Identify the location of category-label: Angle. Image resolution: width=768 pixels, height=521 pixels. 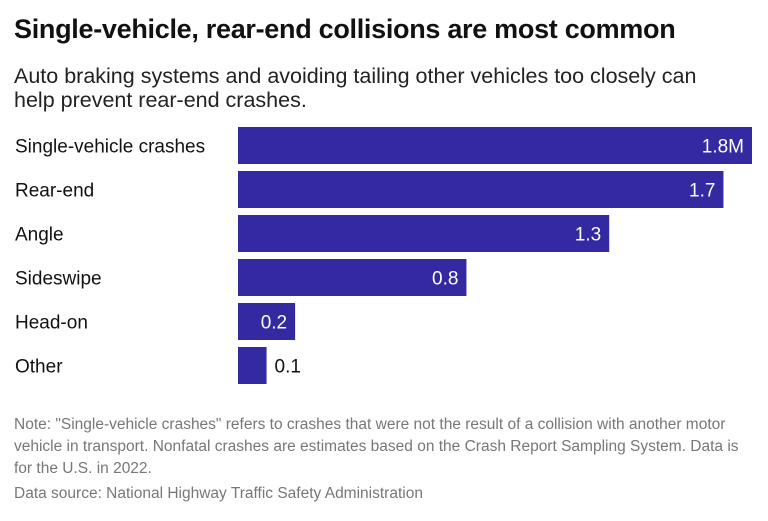
(39, 235).